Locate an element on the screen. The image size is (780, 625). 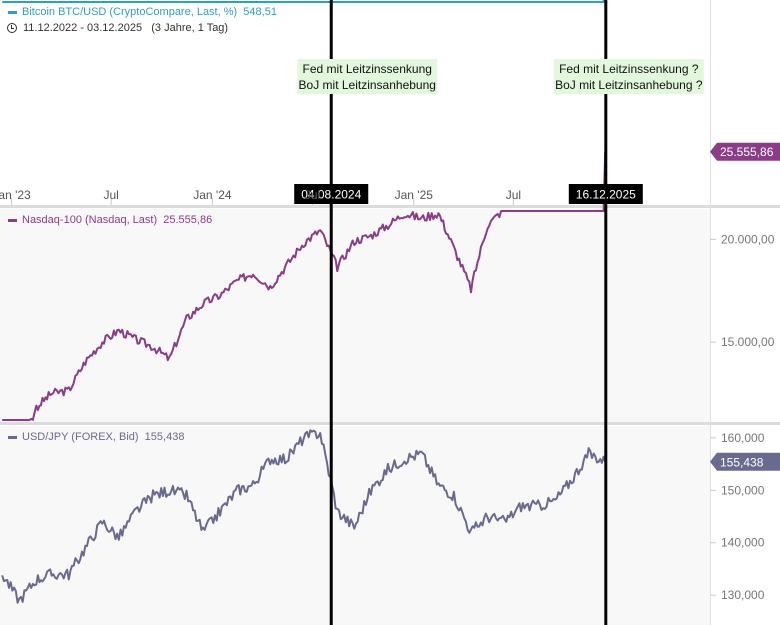
range-text: 11.12.2022 - 03.12.2025 is located at coordinates (83, 28).